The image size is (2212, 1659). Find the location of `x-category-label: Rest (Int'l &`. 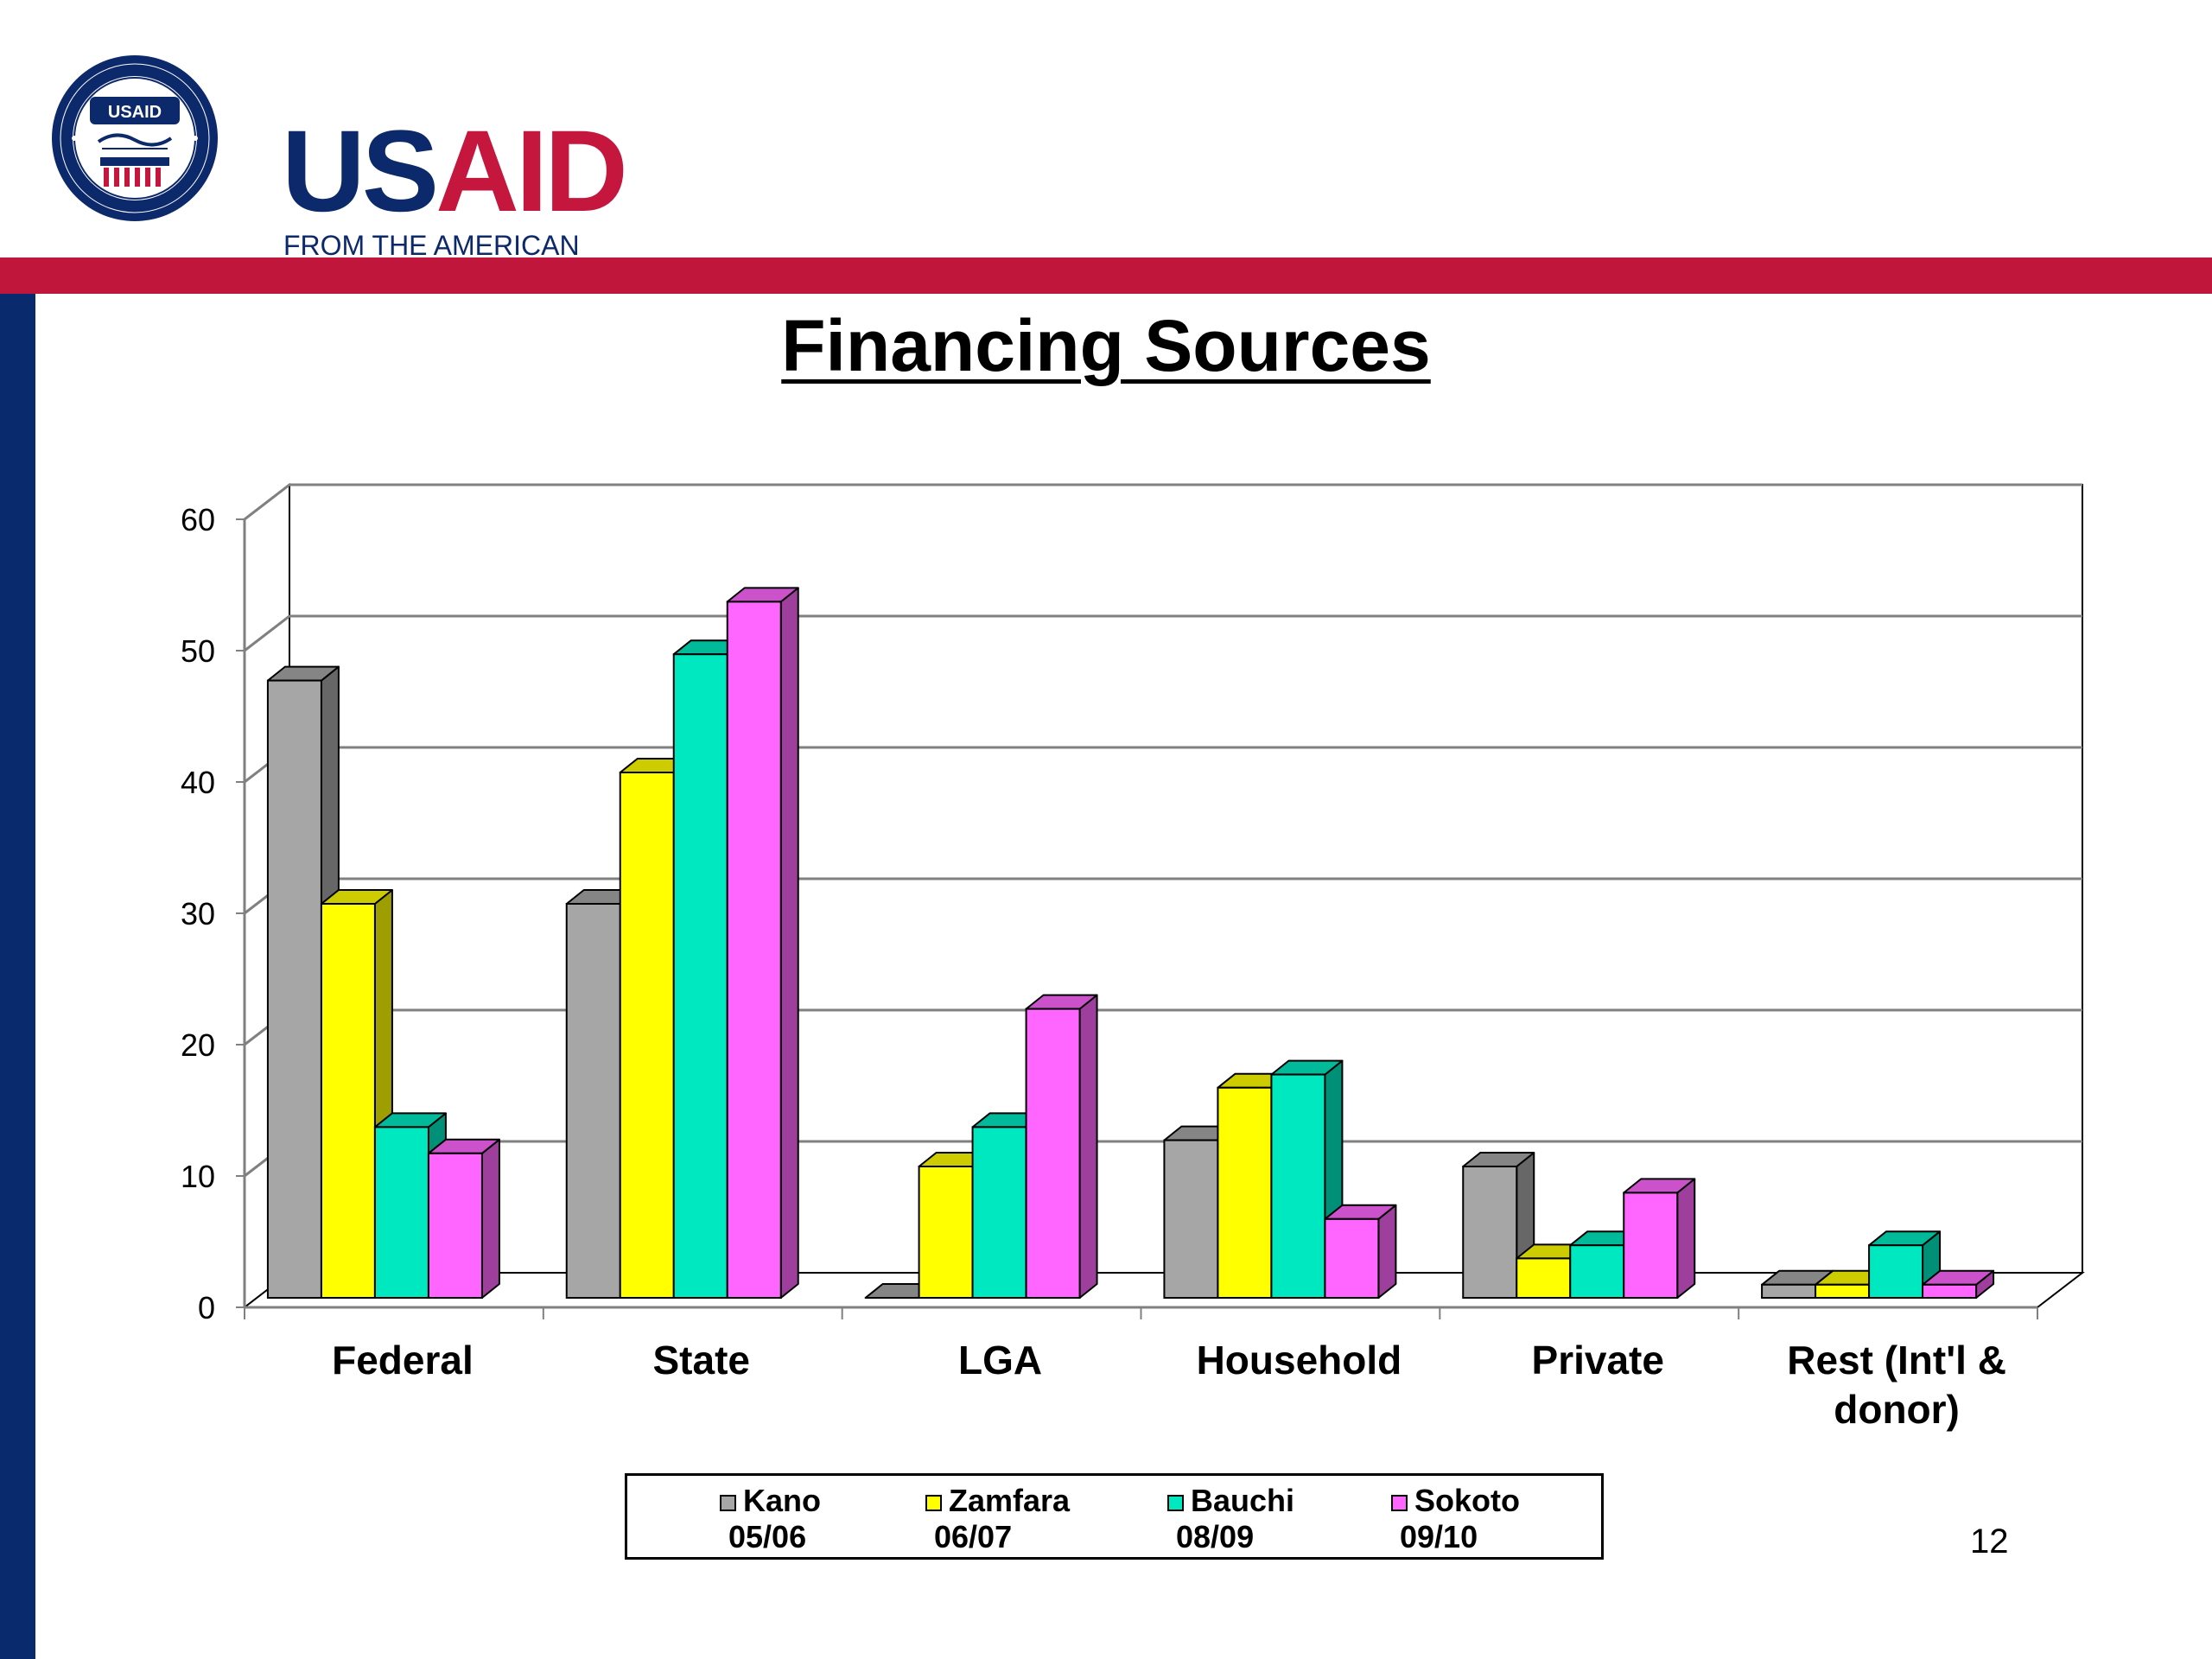

x-category-label: Rest (Int'l & is located at coordinates (1897, 1360).